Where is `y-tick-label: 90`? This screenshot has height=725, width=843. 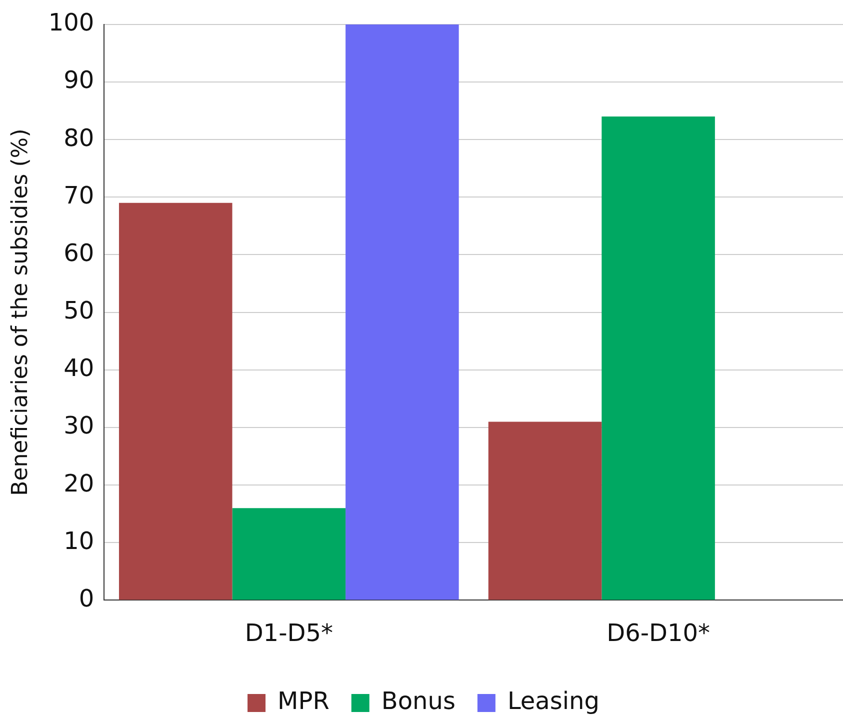
y-tick-label: 90 is located at coordinates (79, 80).